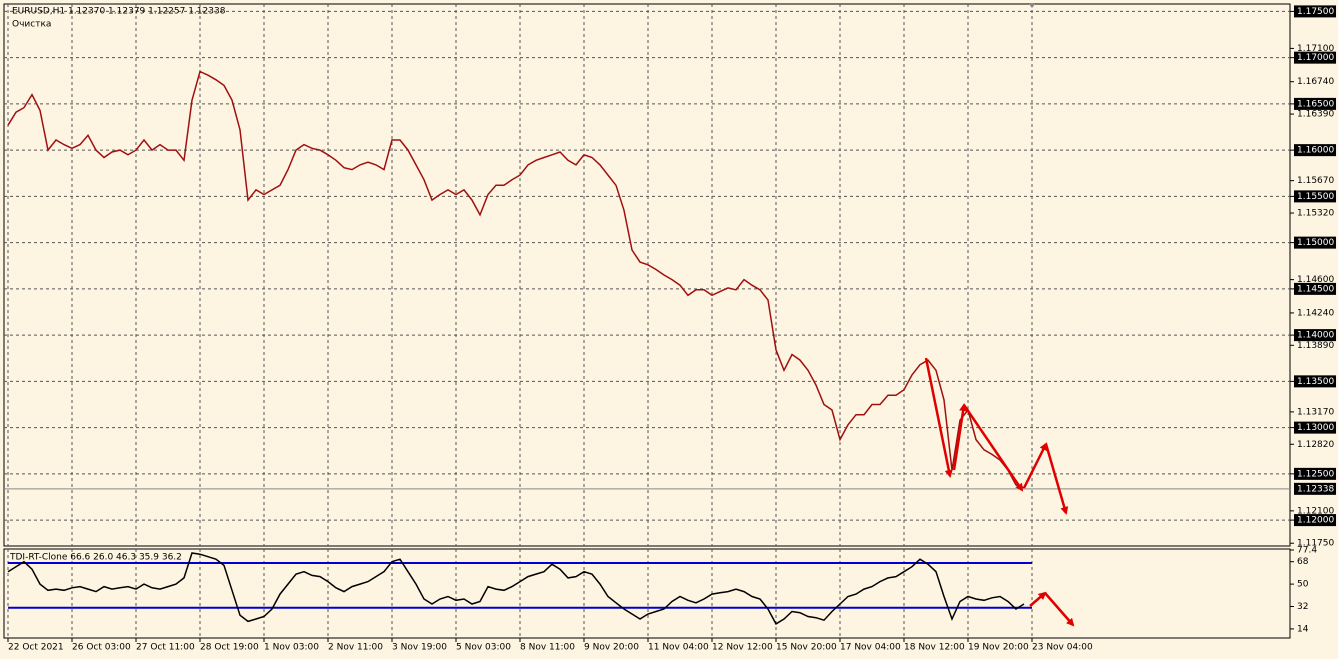  What do you see at coordinates (355, 648) in the screenshot?
I see `x-tick-label: 2 Nov 11:00` at bounding box center [355, 648].